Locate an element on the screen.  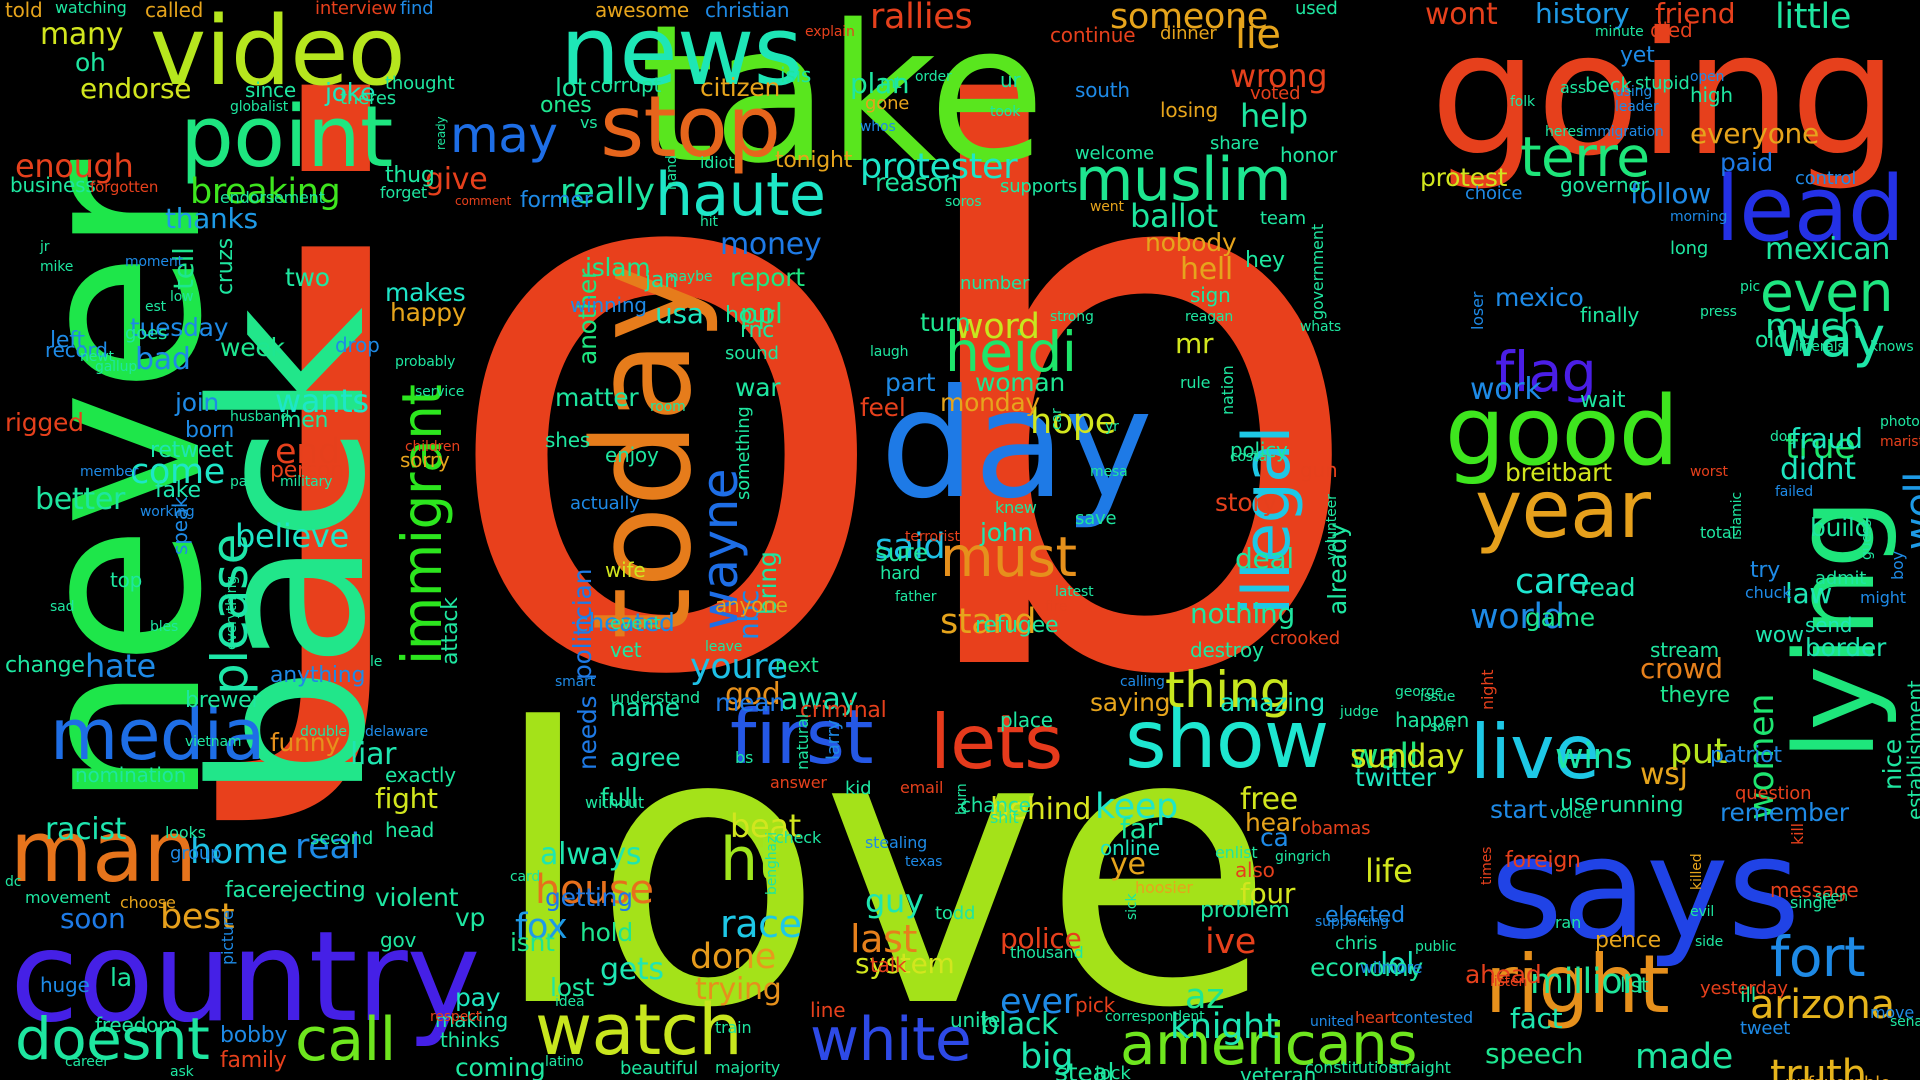
word-wait: wait is located at coordinates (1603, 400).